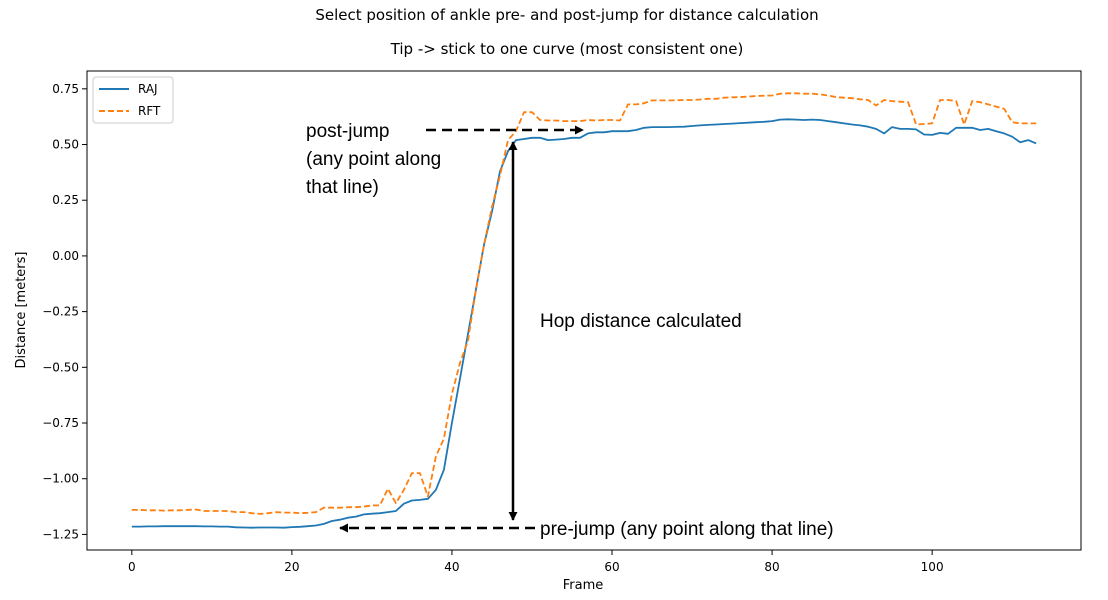 The width and height of the screenshot is (1108, 600). What do you see at coordinates (536, 562) in the screenshot?
I see `x-axis: 0 20 40 60 80 100` at bounding box center [536, 562].